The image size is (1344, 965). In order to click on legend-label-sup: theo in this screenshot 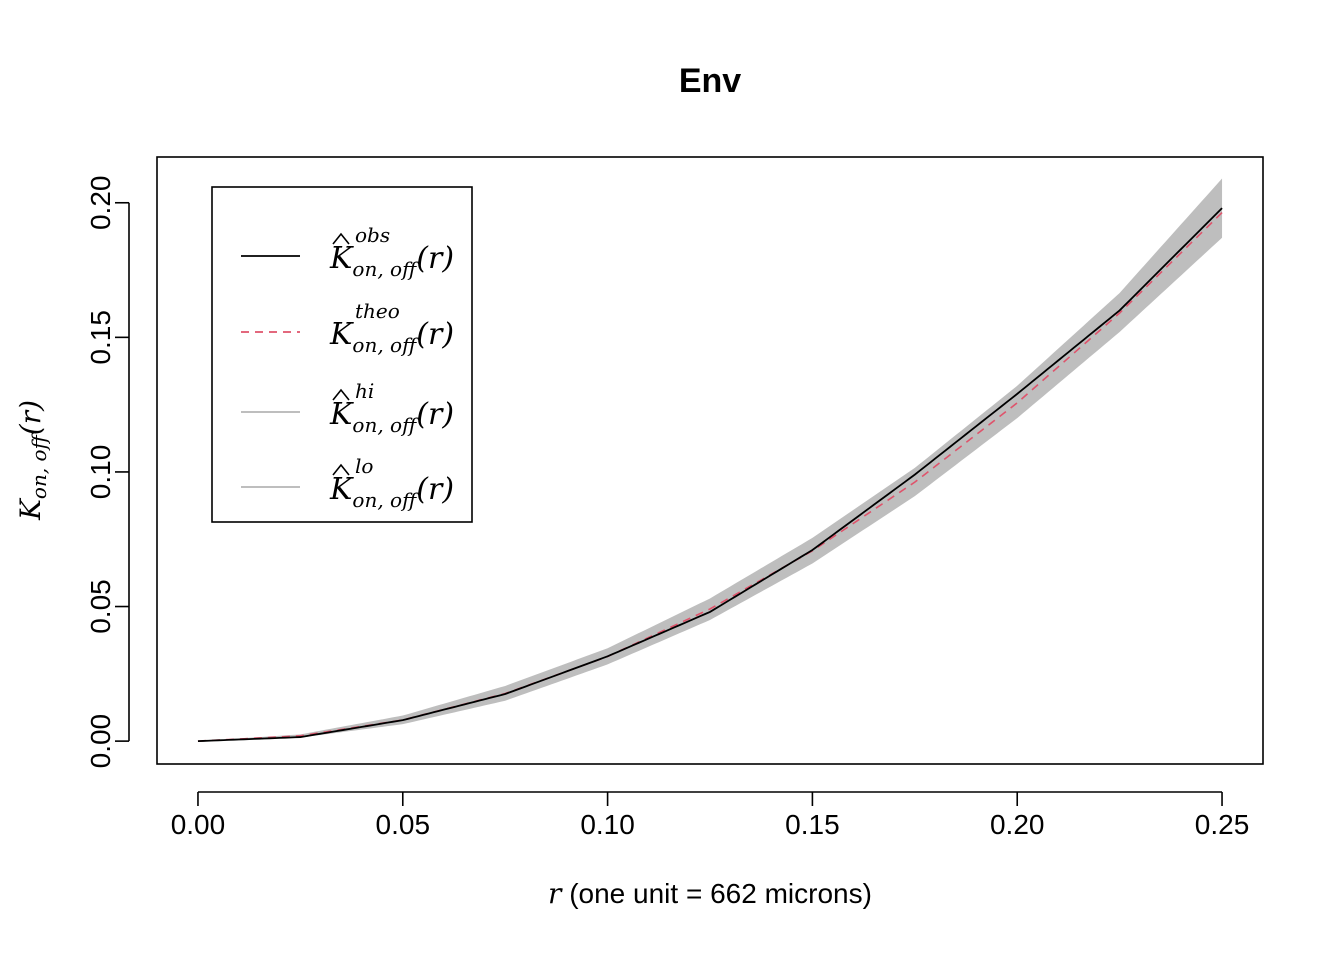, I will do `click(377, 311)`.